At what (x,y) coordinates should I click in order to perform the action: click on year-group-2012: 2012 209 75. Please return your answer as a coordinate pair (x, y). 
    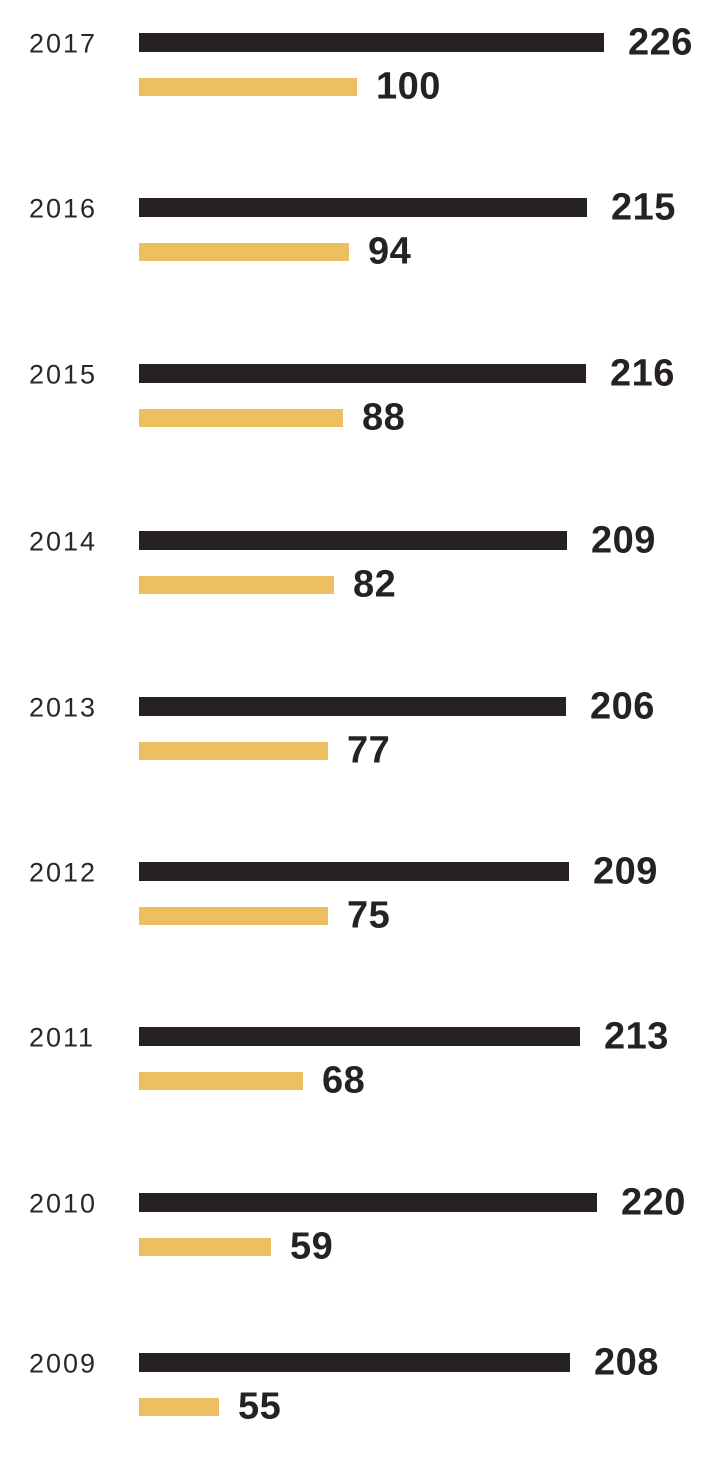
    Looking at the image, I should click on (359, 893).